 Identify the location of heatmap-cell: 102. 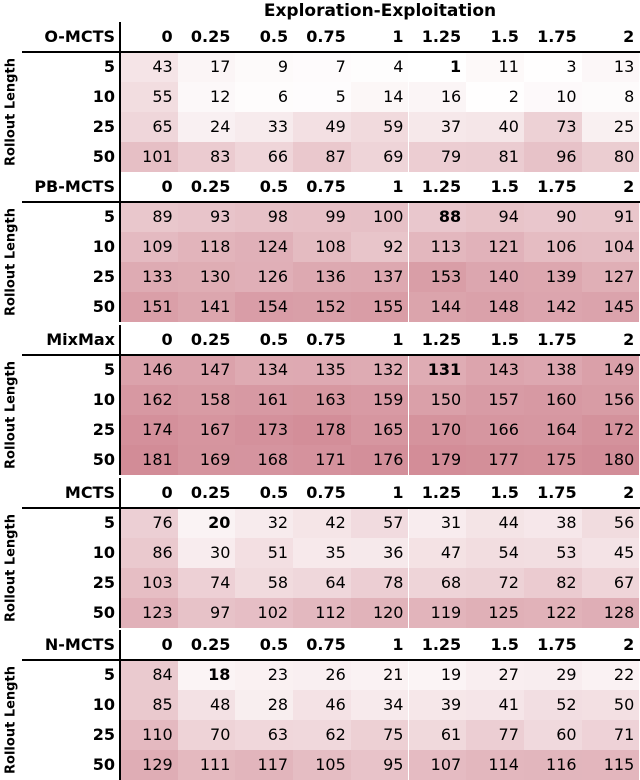
(264, 613).